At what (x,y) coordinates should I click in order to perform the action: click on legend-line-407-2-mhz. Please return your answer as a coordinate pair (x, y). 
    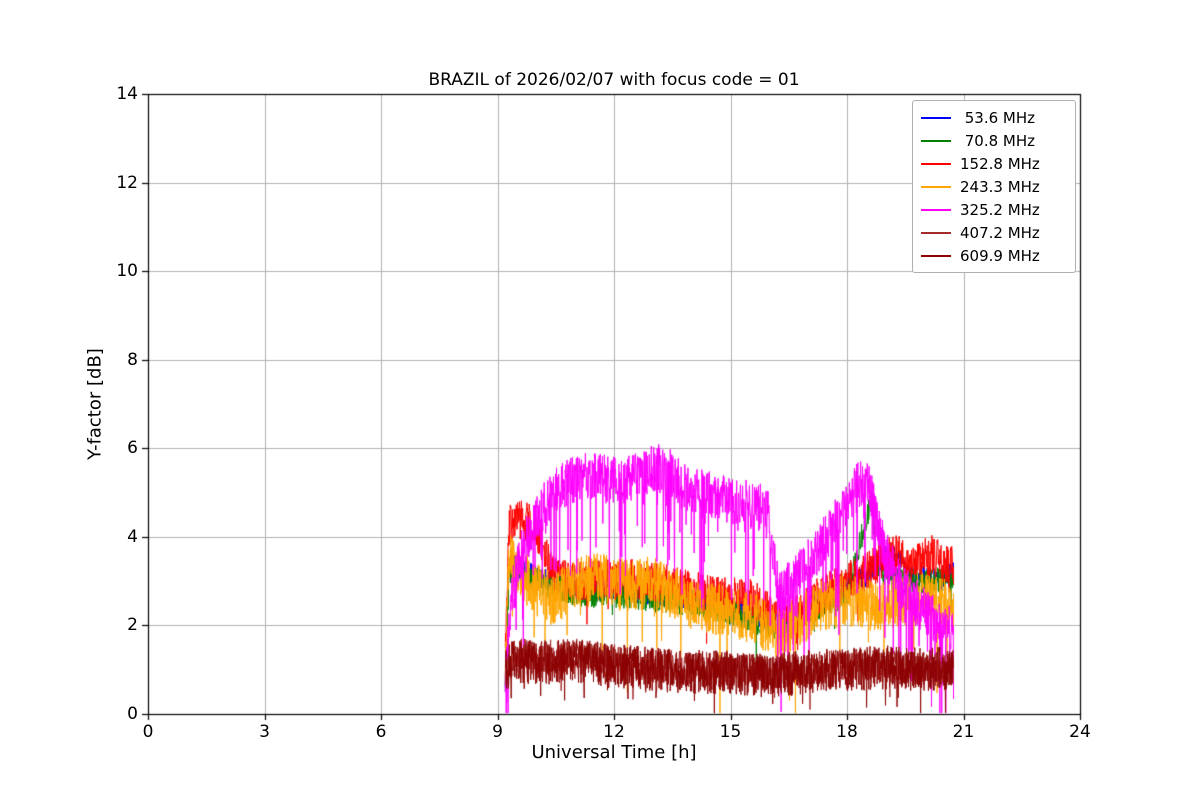
    Looking at the image, I should click on (936, 232).